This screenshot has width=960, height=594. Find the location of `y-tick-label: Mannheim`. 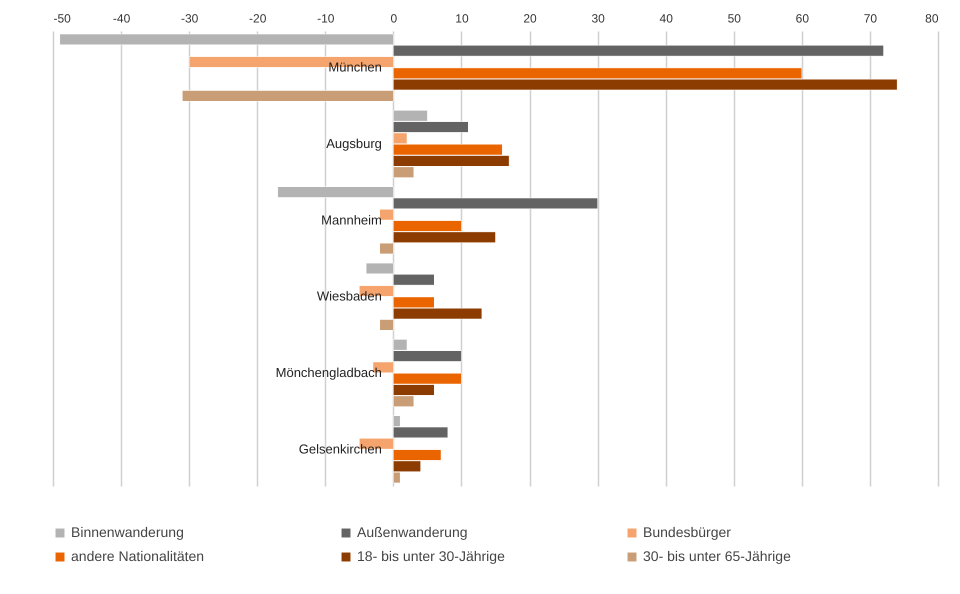

y-tick-label: Mannheim is located at coordinates (351, 220).